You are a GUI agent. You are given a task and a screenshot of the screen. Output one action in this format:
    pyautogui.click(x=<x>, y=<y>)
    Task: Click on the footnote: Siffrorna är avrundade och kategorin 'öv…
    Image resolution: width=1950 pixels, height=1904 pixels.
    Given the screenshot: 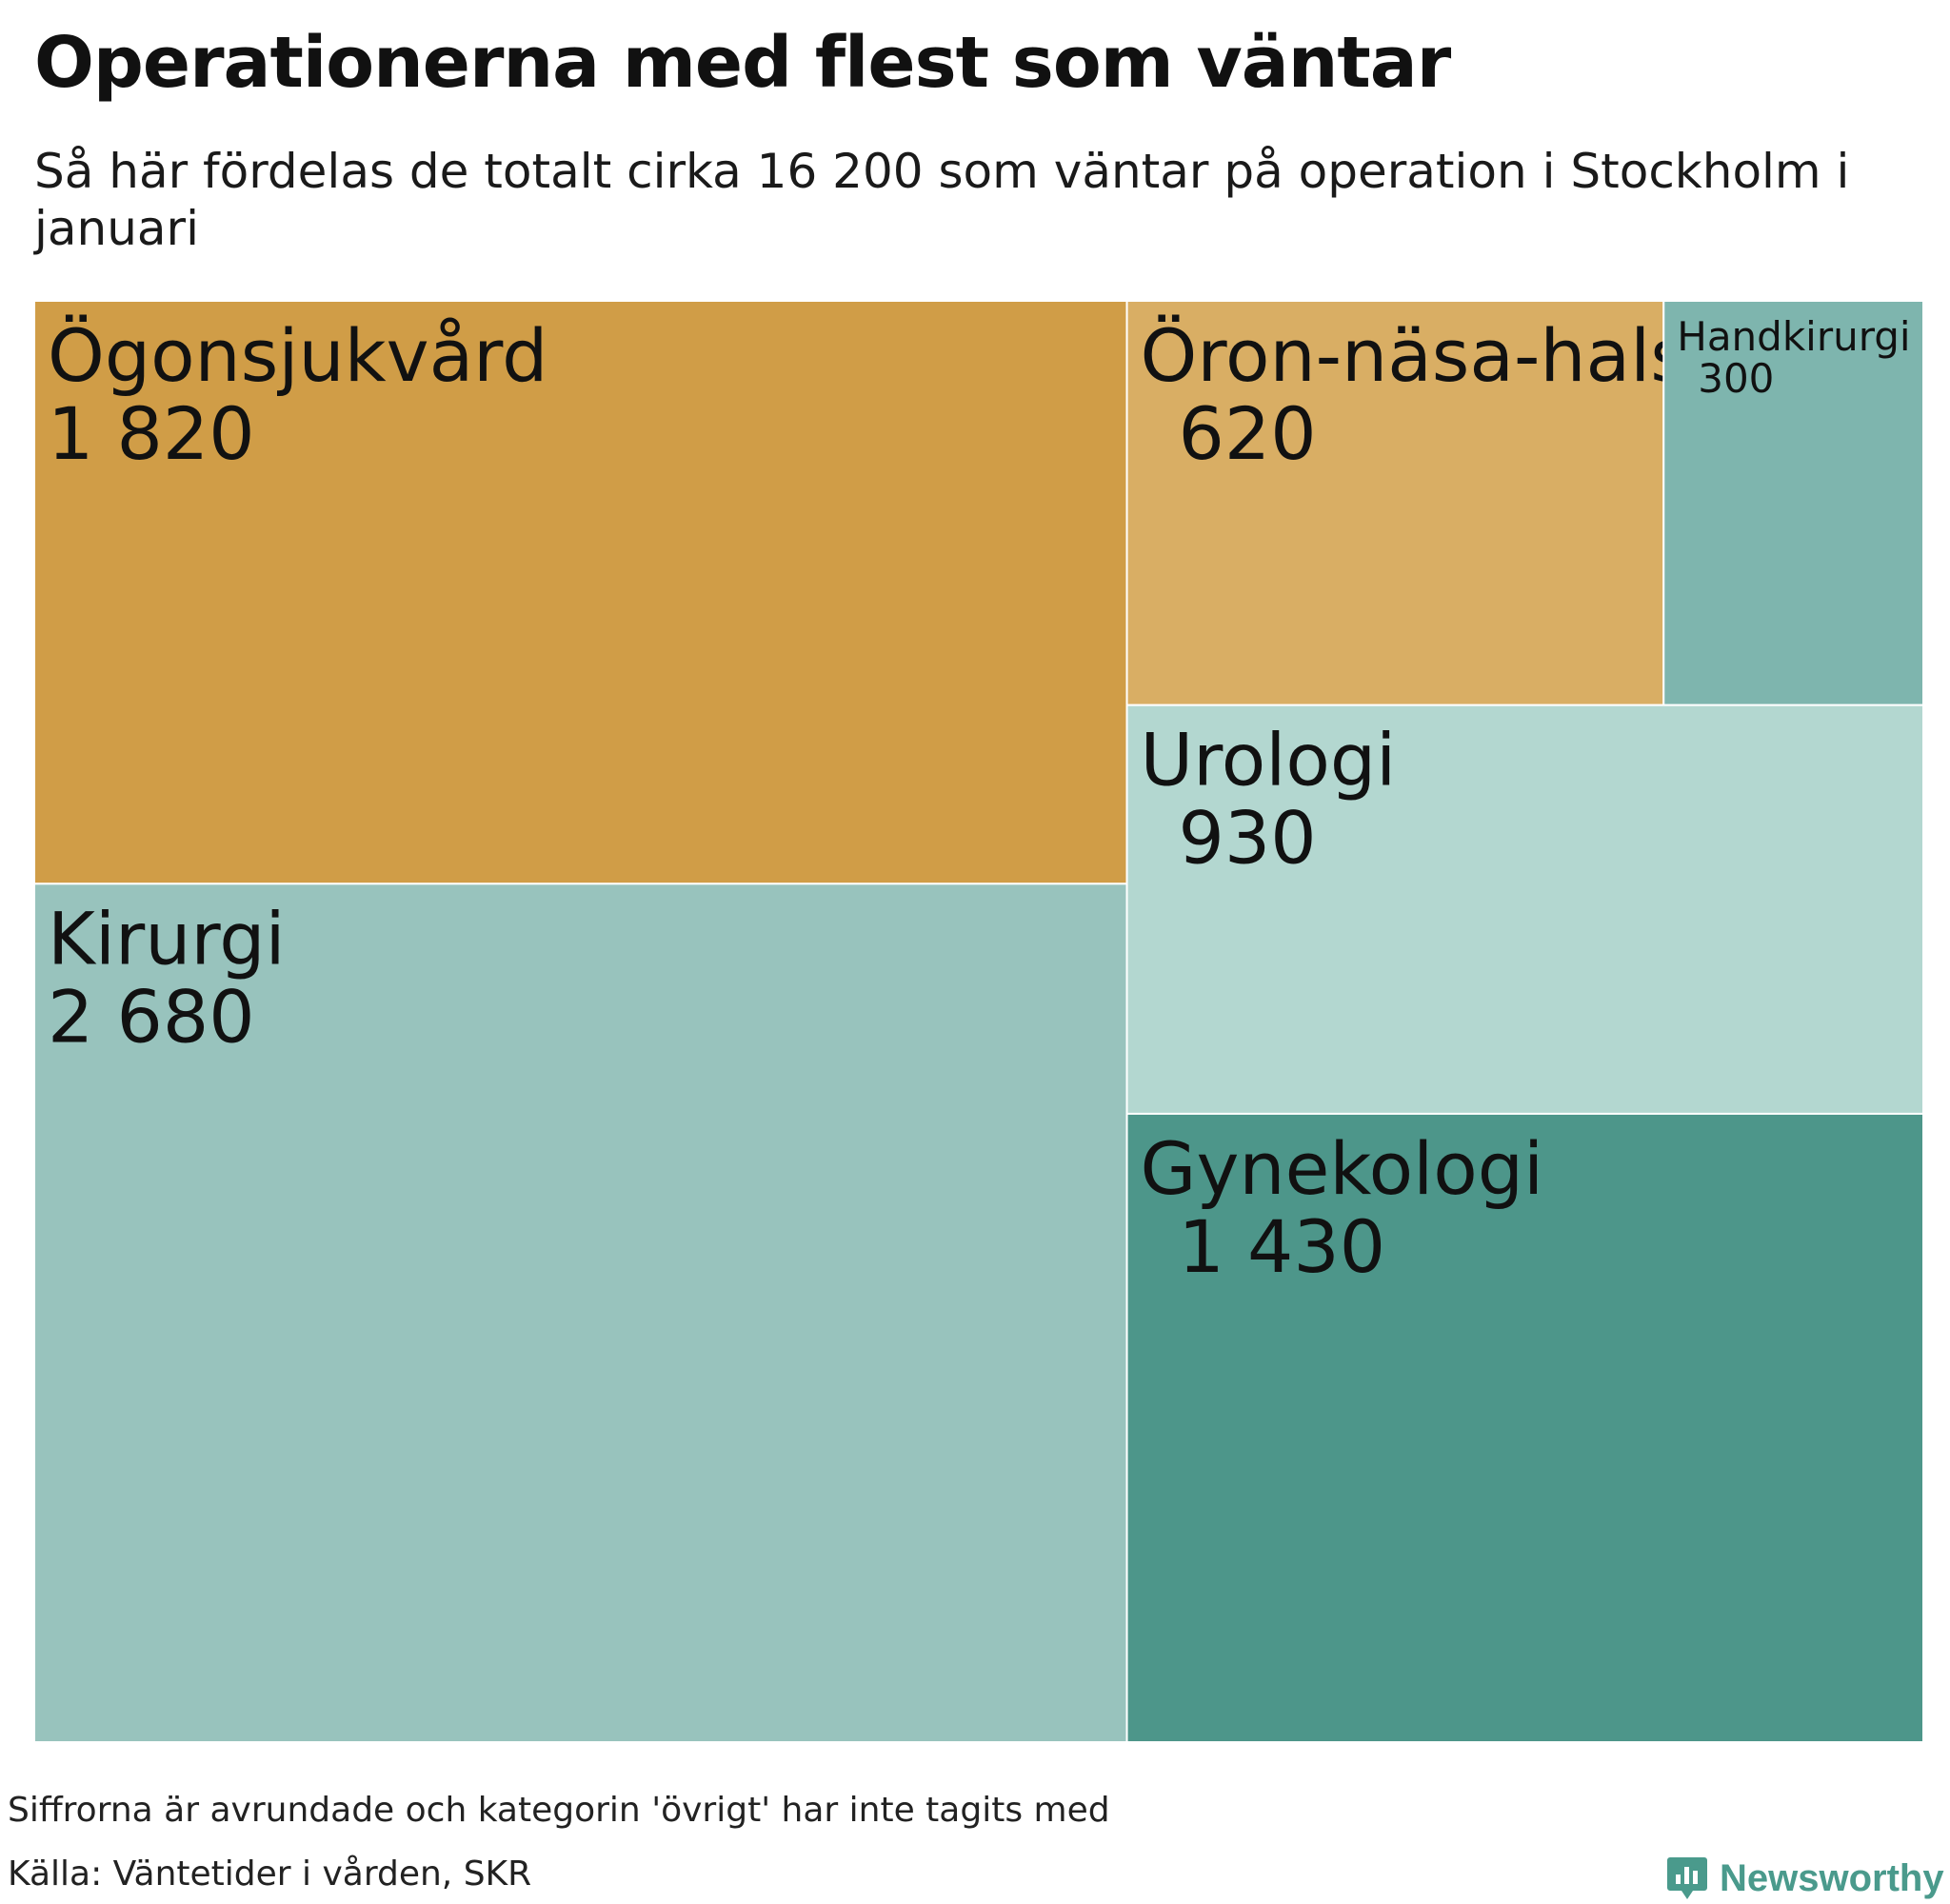 What is the action you would take?
    pyautogui.click(x=559, y=1810)
    